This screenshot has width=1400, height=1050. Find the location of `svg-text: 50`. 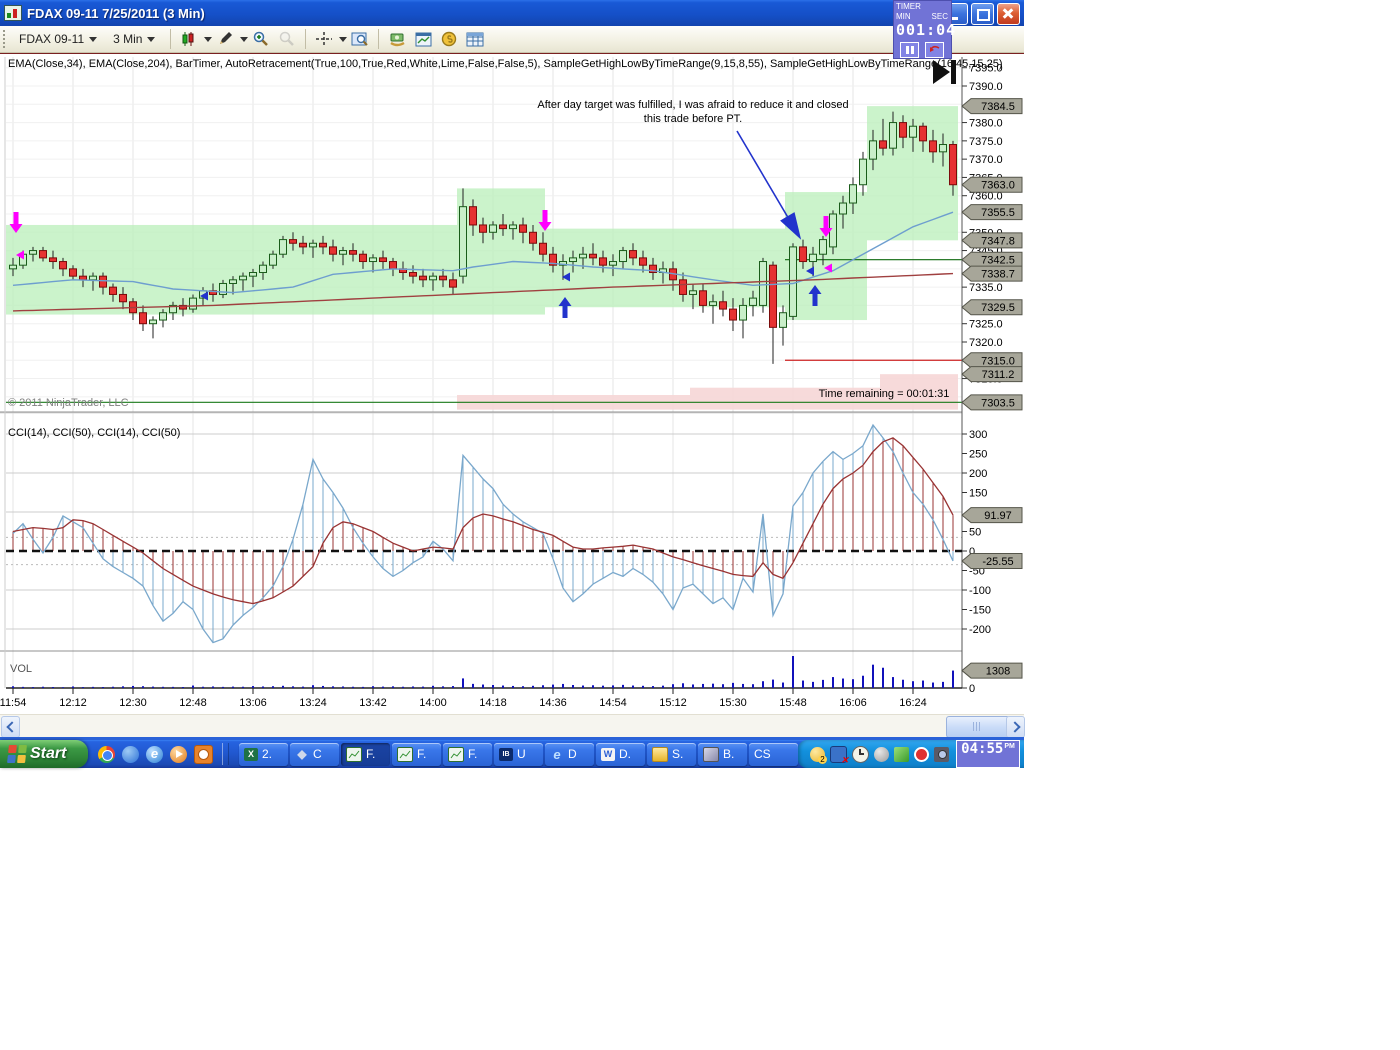

svg-text: 50 is located at coordinates (975, 533).